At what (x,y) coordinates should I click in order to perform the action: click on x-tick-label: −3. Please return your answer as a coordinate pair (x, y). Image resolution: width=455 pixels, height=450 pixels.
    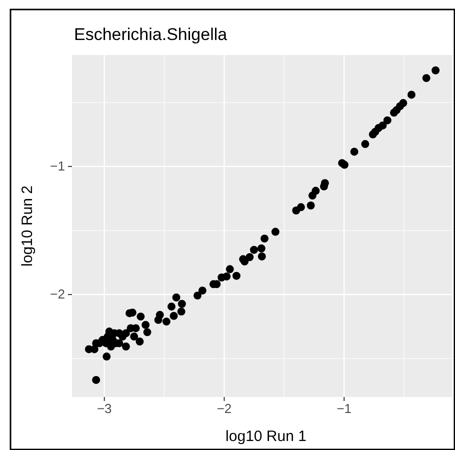
    Looking at the image, I should click on (104, 408).